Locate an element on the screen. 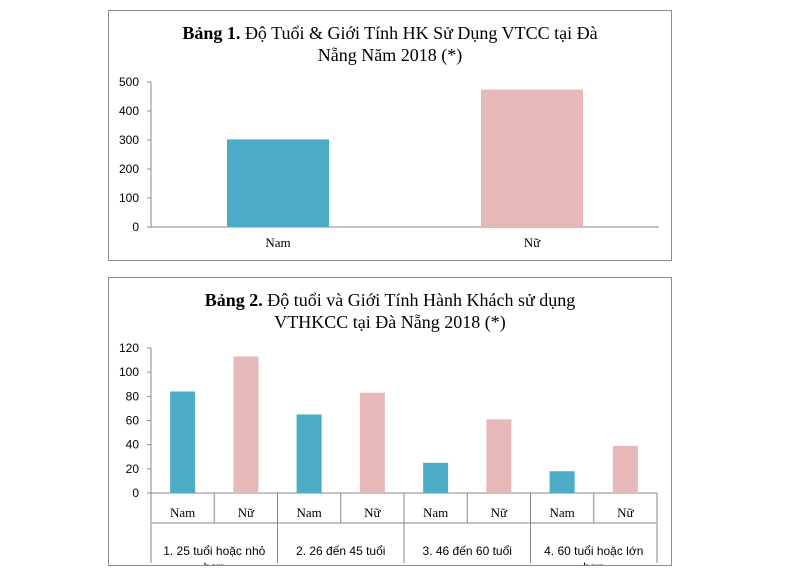 This screenshot has width=789, height=578. group-label-line1: 3. 46 đến 60 tuổi is located at coordinates (467, 551).